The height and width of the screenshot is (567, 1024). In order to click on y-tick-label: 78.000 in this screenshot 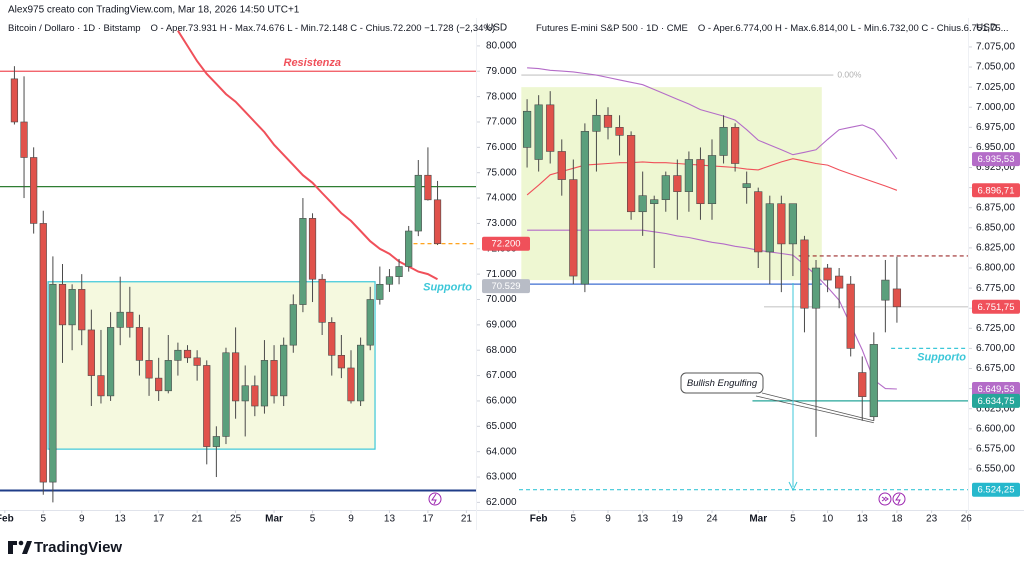, I will do `click(501, 96)`.